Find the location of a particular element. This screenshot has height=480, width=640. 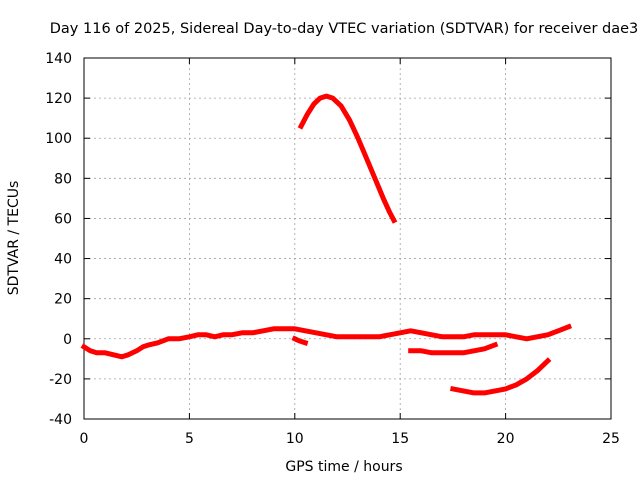

x-tick-label: 25 is located at coordinates (611, 439).